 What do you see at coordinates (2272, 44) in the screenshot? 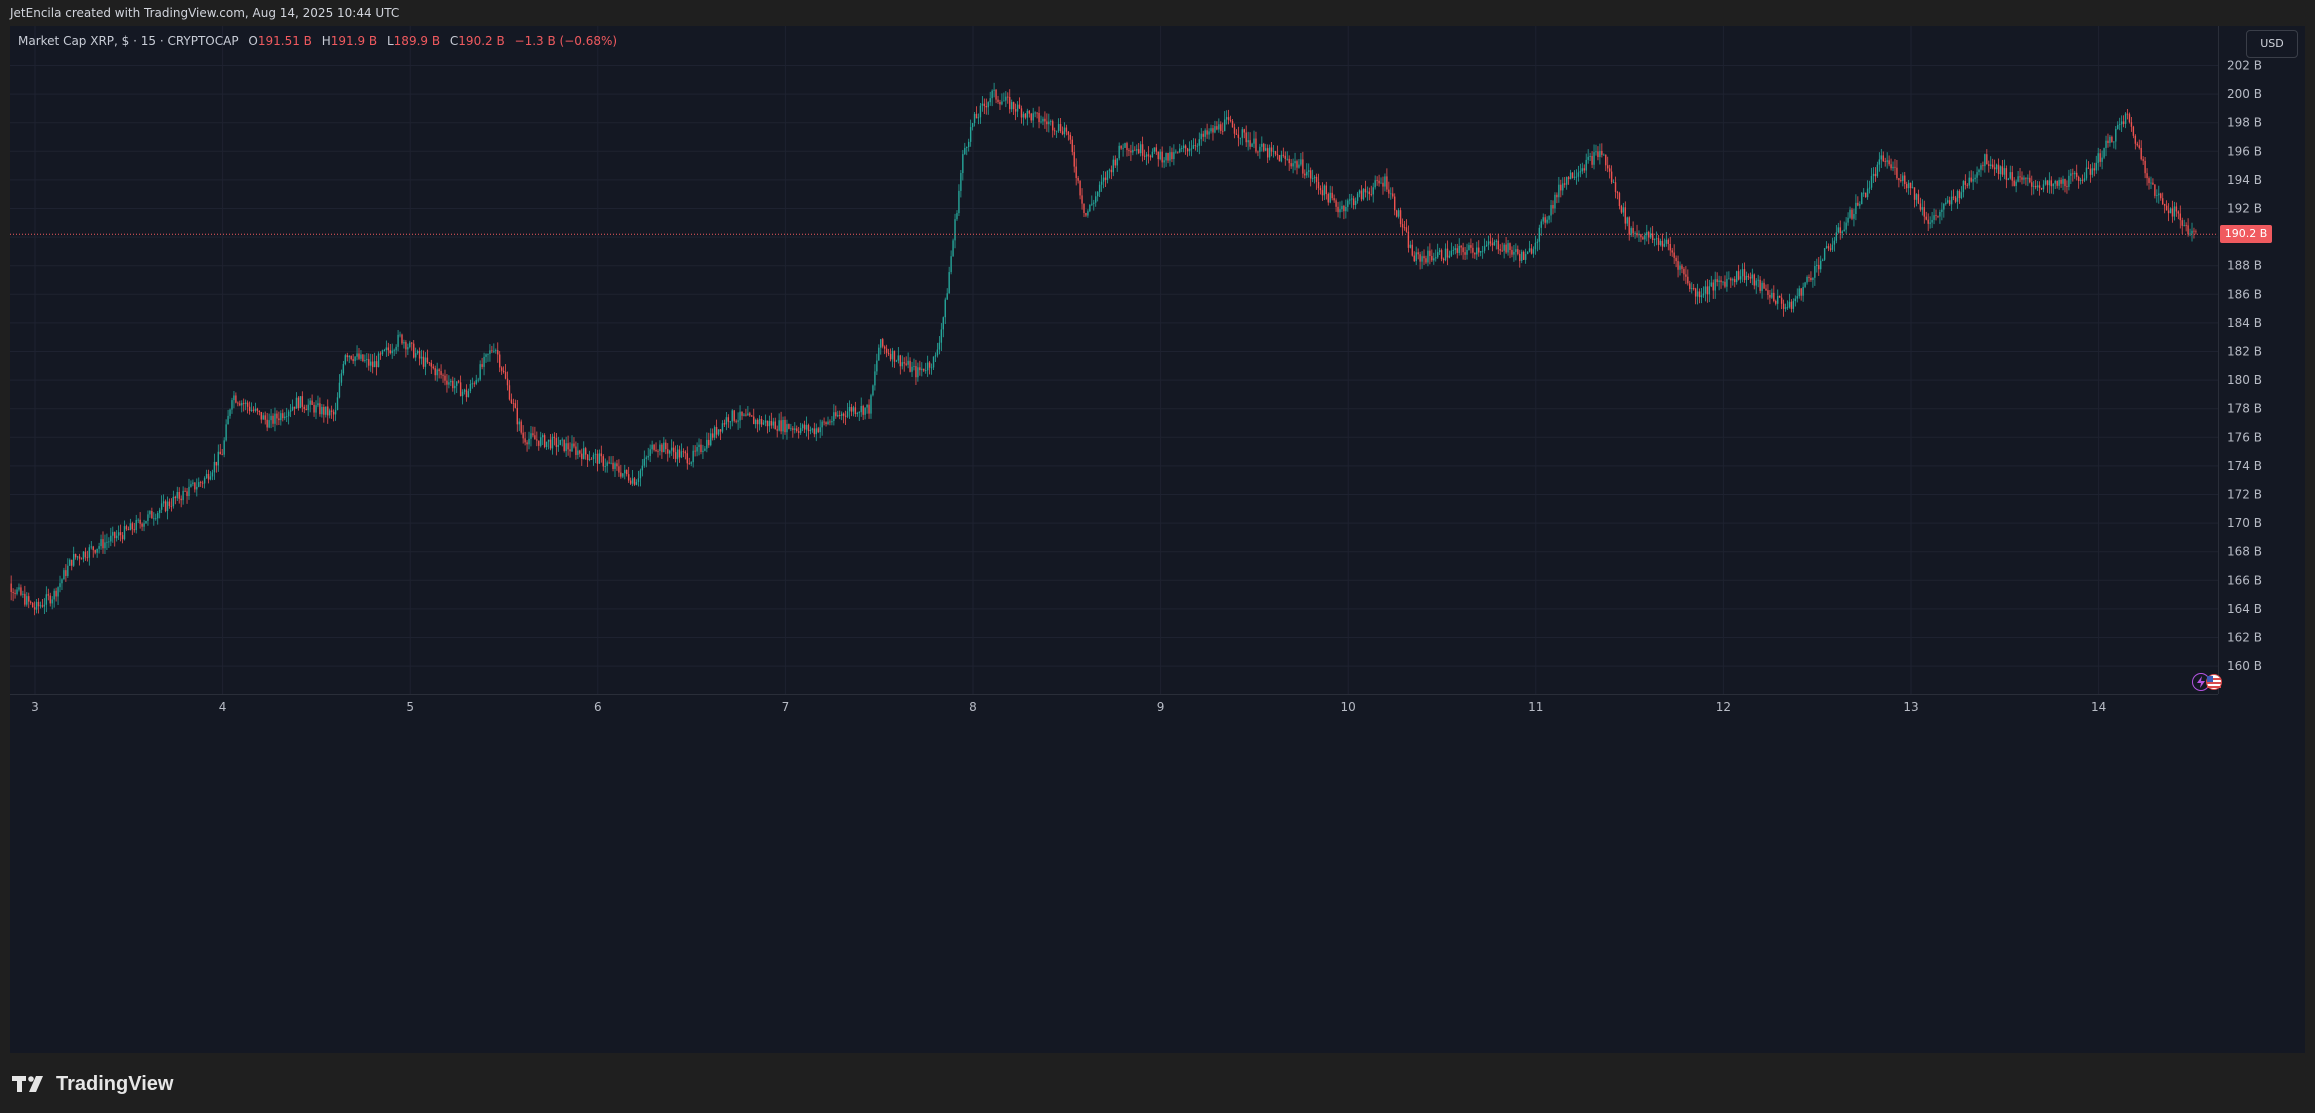
I see `currency-button: USD` at bounding box center [2272, 44].